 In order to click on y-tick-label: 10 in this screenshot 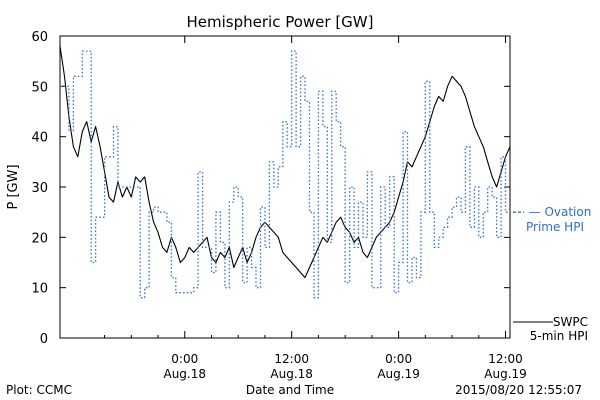, I will do `click(39, 289)`.